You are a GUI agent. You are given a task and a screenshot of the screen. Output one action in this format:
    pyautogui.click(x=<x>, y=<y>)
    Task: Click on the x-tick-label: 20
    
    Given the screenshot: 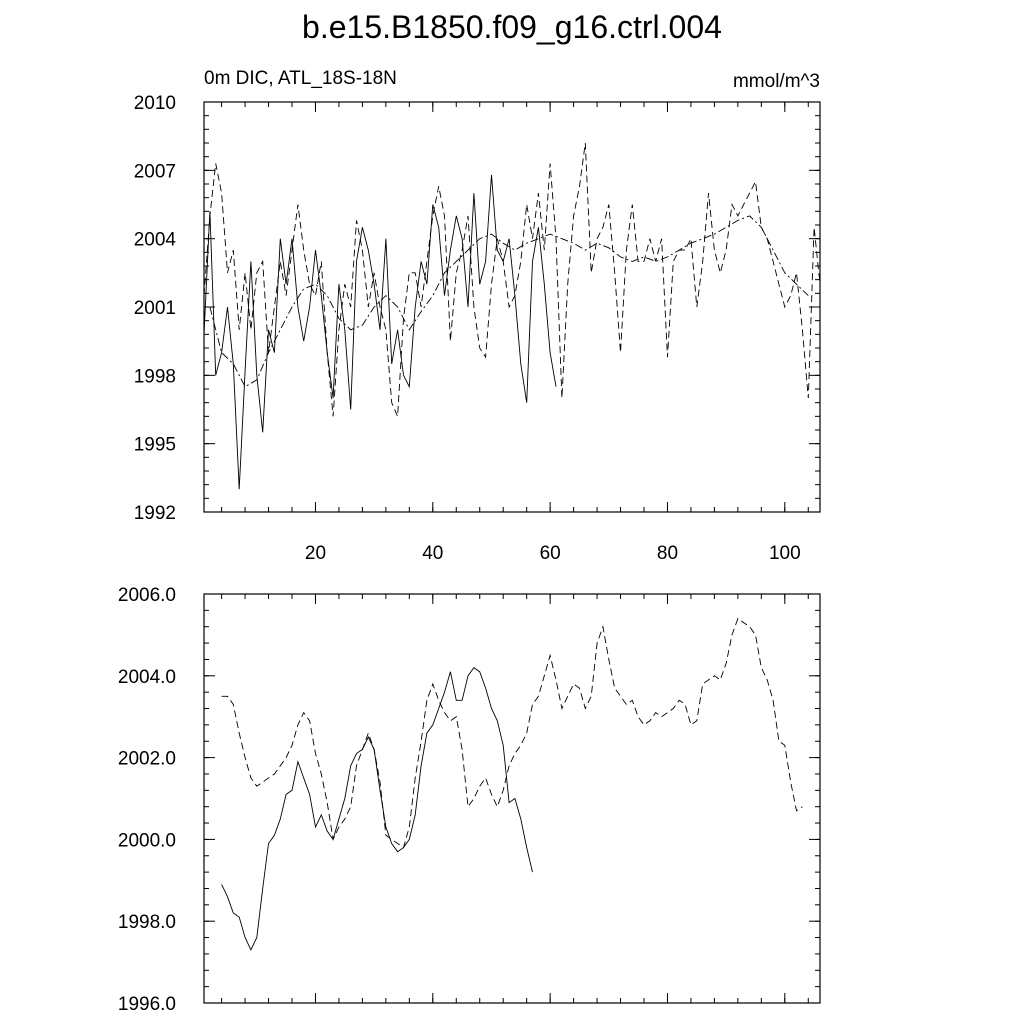 What is the action you would take?
    pyautogui.click(x=315, y=553)
    